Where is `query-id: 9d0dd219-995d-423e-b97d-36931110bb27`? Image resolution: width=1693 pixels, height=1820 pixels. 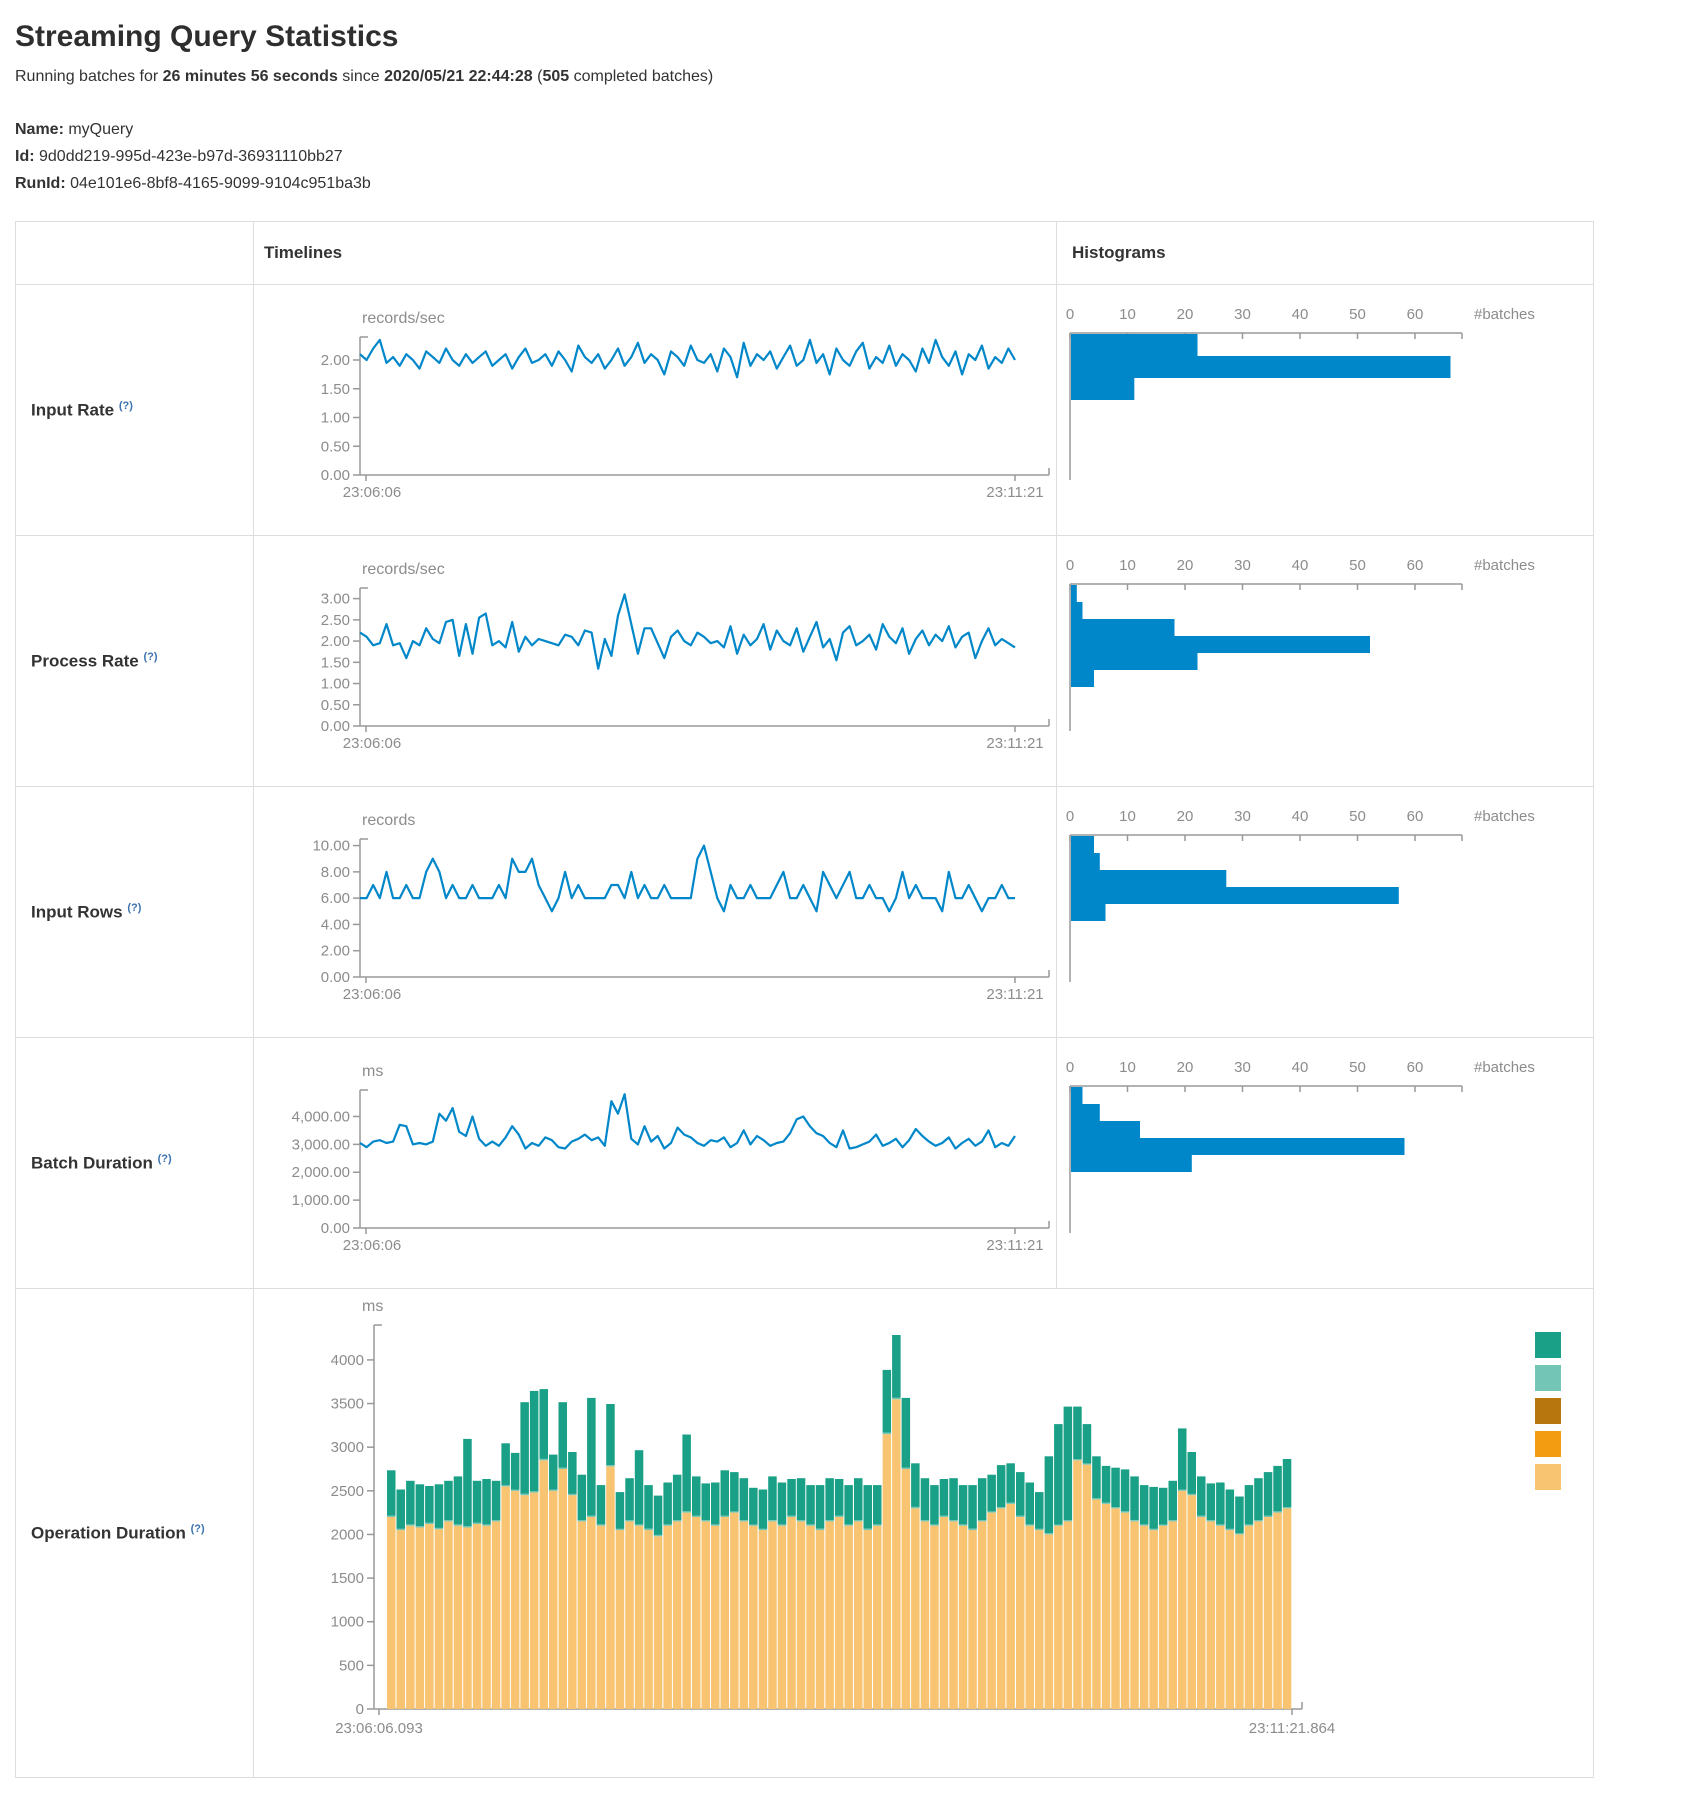 query-id: 9d0dd219-995d-423e-b97d-36931110bb27 is located at coordinates (188, 156).